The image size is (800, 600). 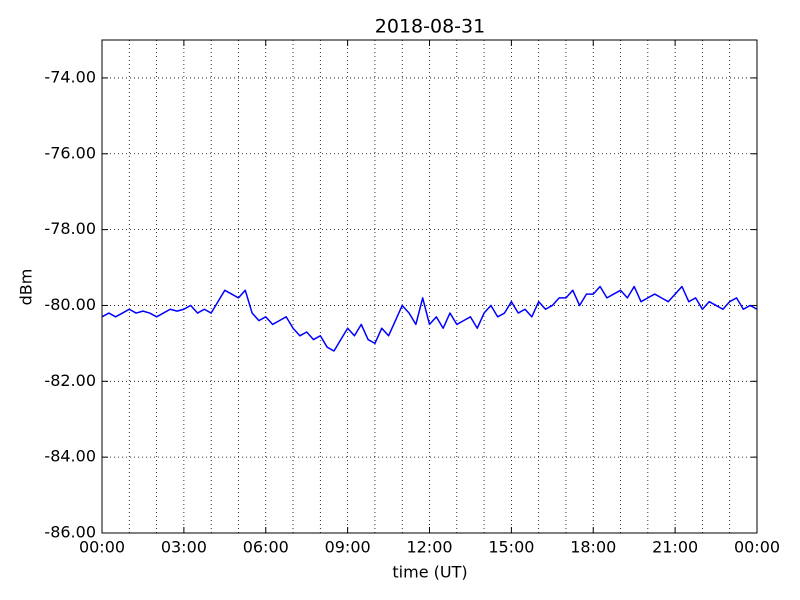 I want to click on x-tick-label: 21:00, so click(x=675, y=547).